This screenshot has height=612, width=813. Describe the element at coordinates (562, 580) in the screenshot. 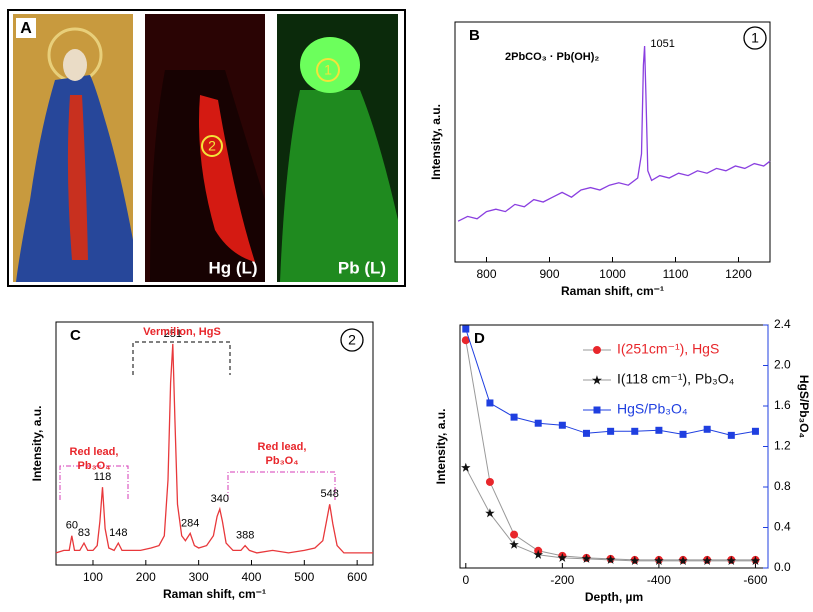

I see `x-tick-label: -200` at that location.